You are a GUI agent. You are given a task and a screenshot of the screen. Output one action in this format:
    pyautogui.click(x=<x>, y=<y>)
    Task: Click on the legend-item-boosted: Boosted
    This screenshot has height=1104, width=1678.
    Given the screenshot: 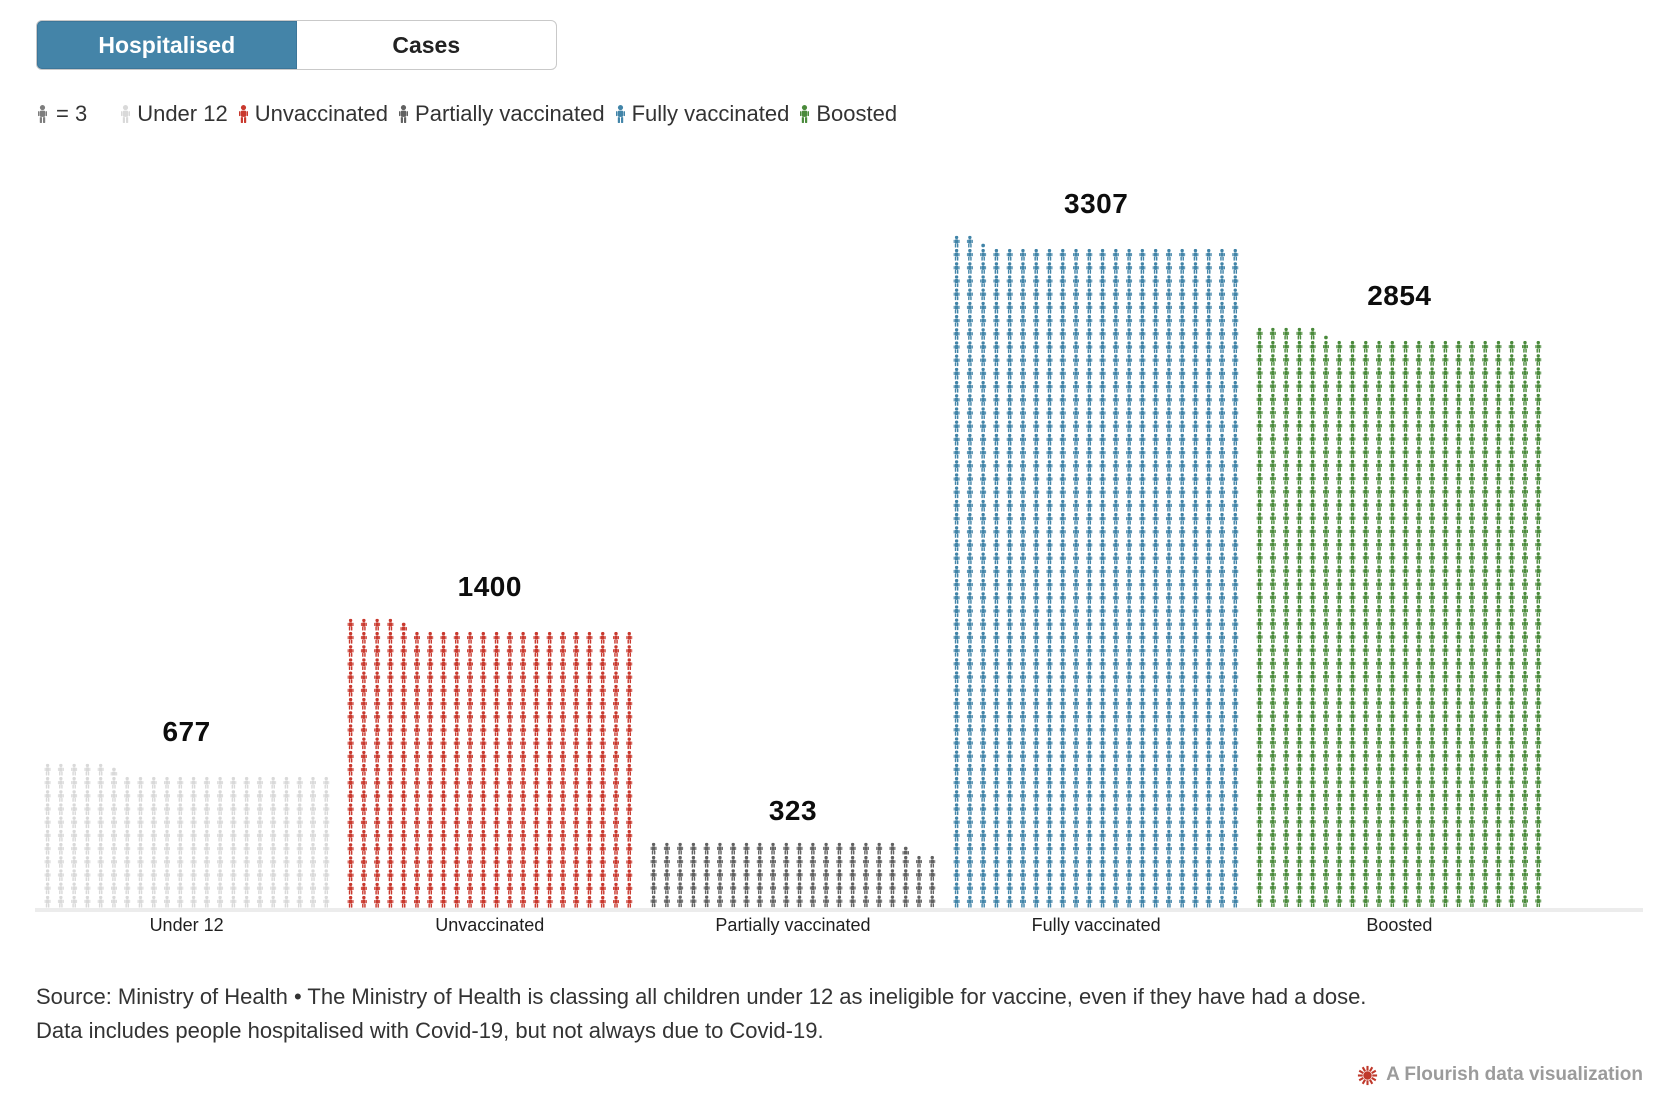 What is the action you would take?
    pyautogui.click(x=847, y=114)
    